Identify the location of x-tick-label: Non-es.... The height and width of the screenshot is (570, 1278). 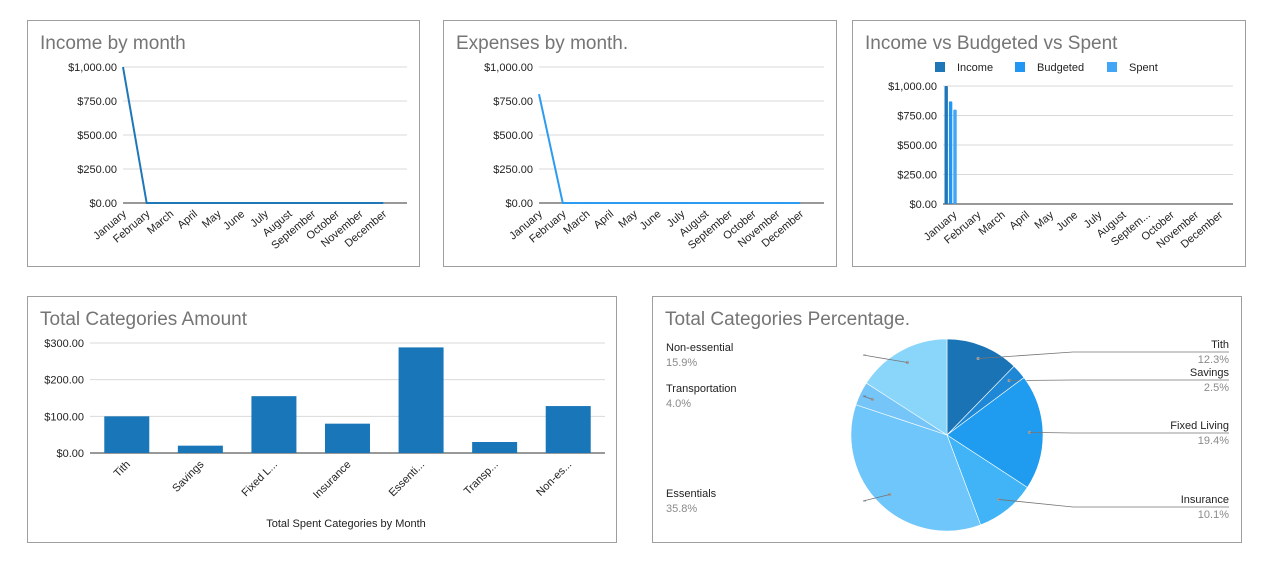
(554, 479).